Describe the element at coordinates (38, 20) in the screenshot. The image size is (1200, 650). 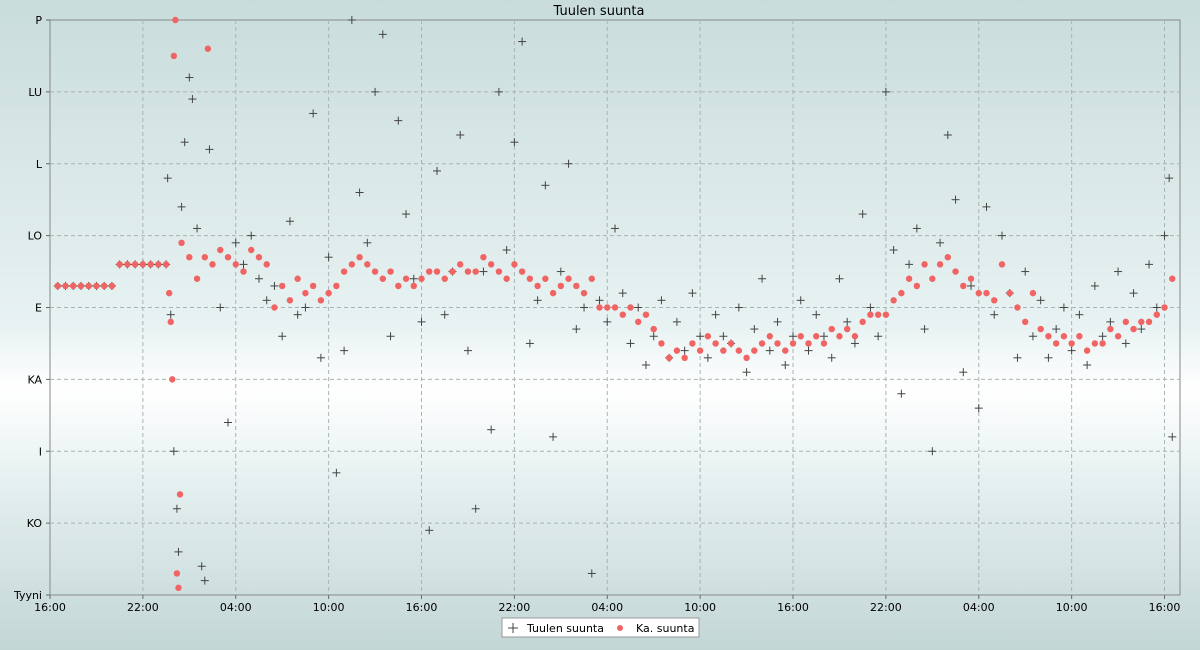
I see `y-tick-label: P` at that location.